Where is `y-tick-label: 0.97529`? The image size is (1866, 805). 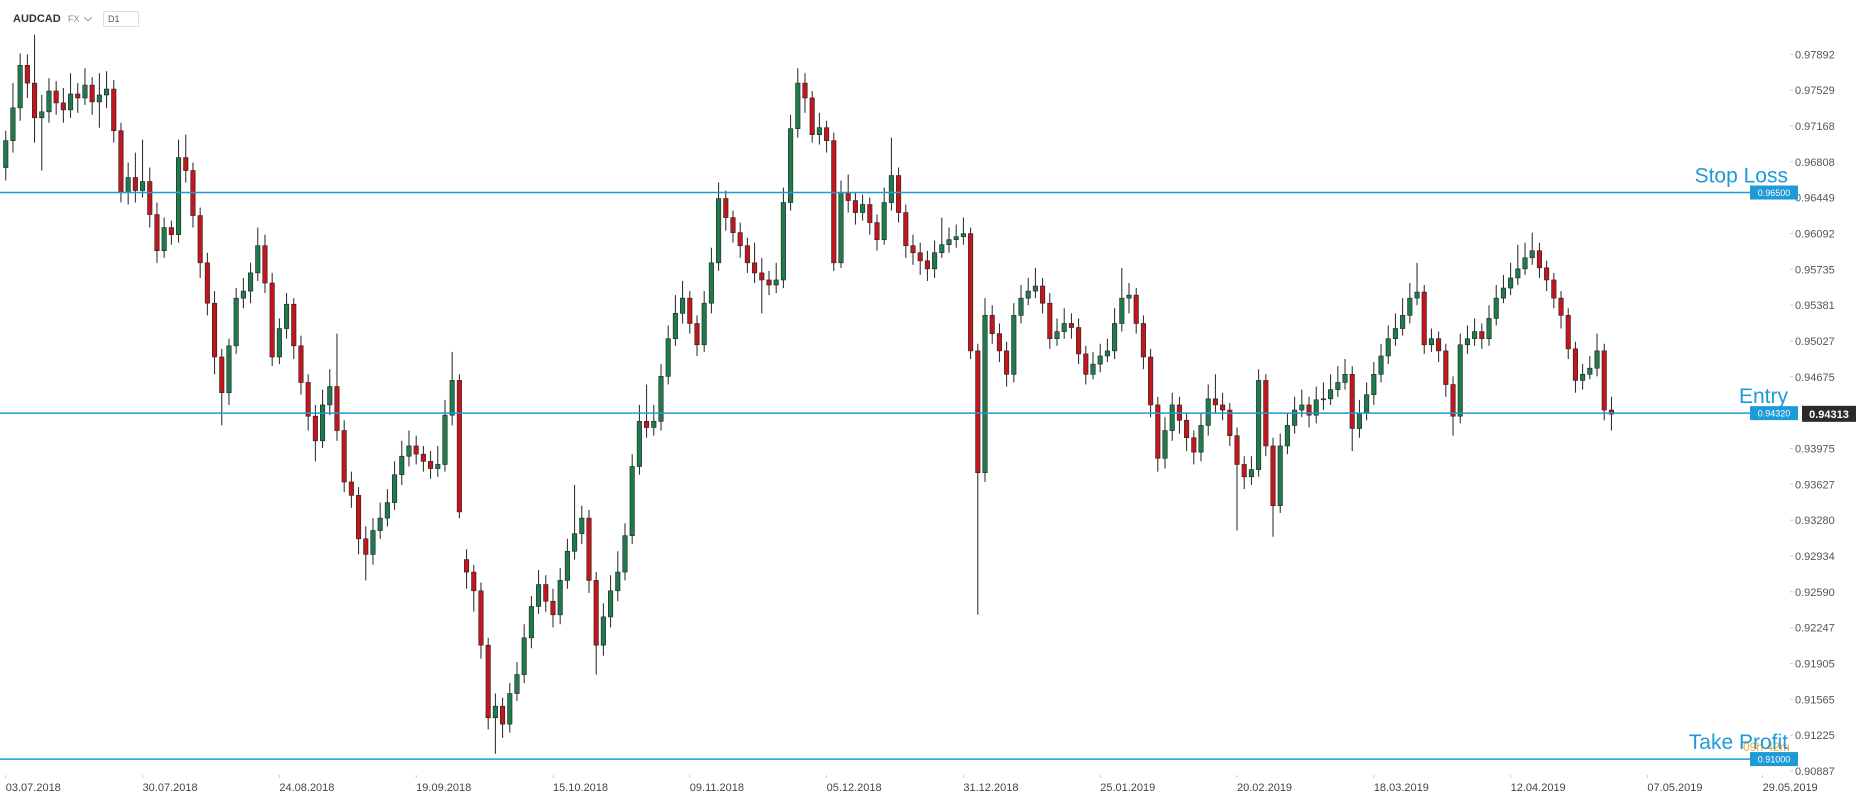
y-tick-label: 0.97529 is located at coordinates (1815, 91).